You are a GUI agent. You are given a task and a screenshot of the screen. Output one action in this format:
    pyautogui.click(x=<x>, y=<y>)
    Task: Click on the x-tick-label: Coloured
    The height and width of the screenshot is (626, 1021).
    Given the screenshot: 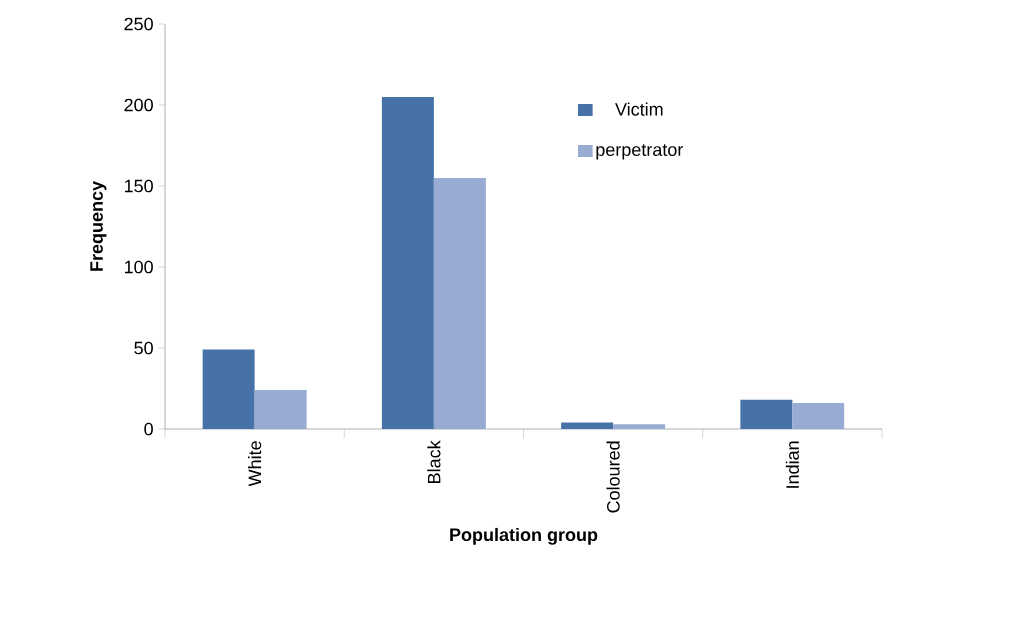 What is the action you would take?
    pyautogui.click(x=613, y=477)
    